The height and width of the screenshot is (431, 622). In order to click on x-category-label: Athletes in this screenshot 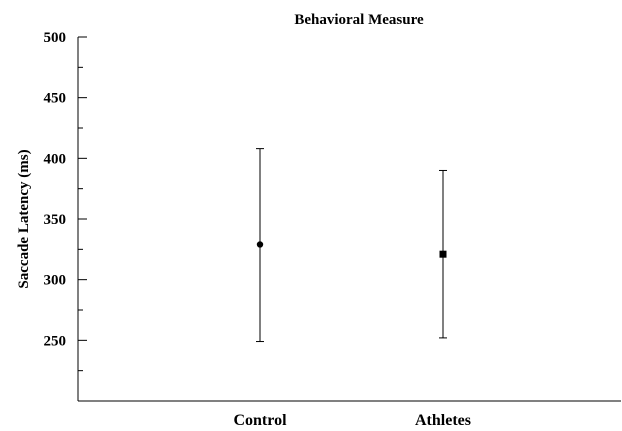, I will do `click(443, 420)`.